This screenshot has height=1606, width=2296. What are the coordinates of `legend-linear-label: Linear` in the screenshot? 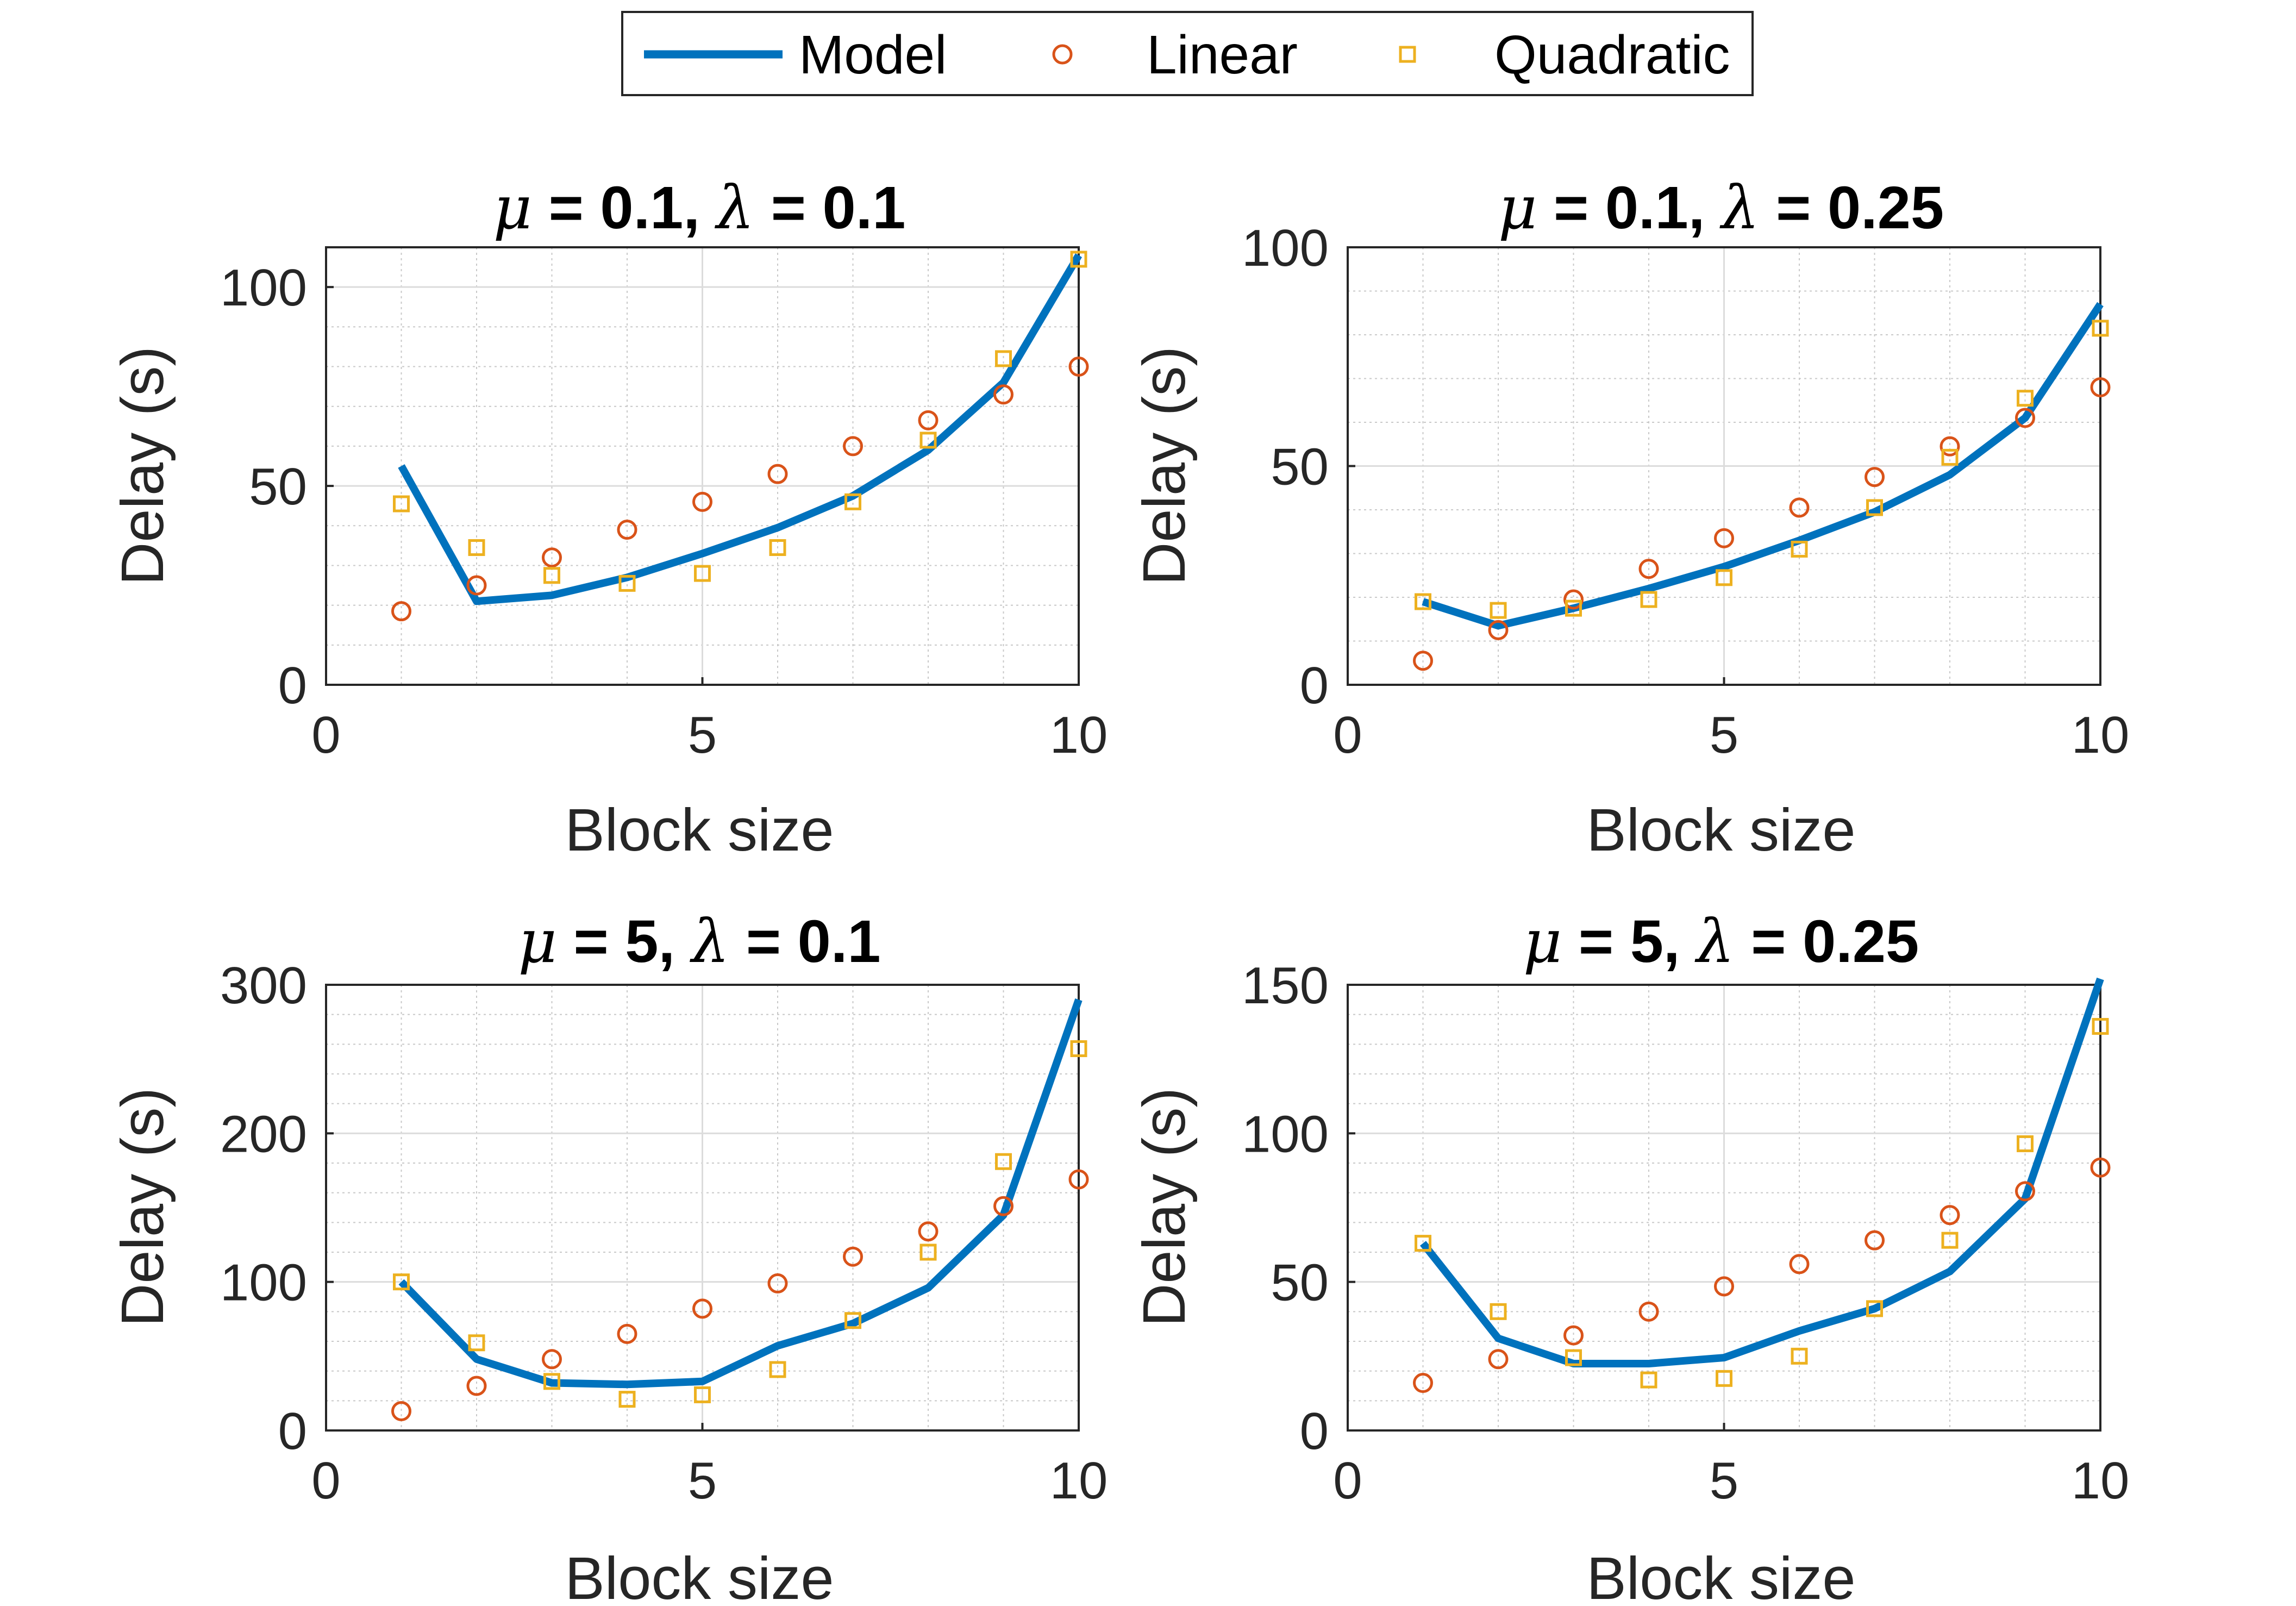 It's located at (1223, 54).